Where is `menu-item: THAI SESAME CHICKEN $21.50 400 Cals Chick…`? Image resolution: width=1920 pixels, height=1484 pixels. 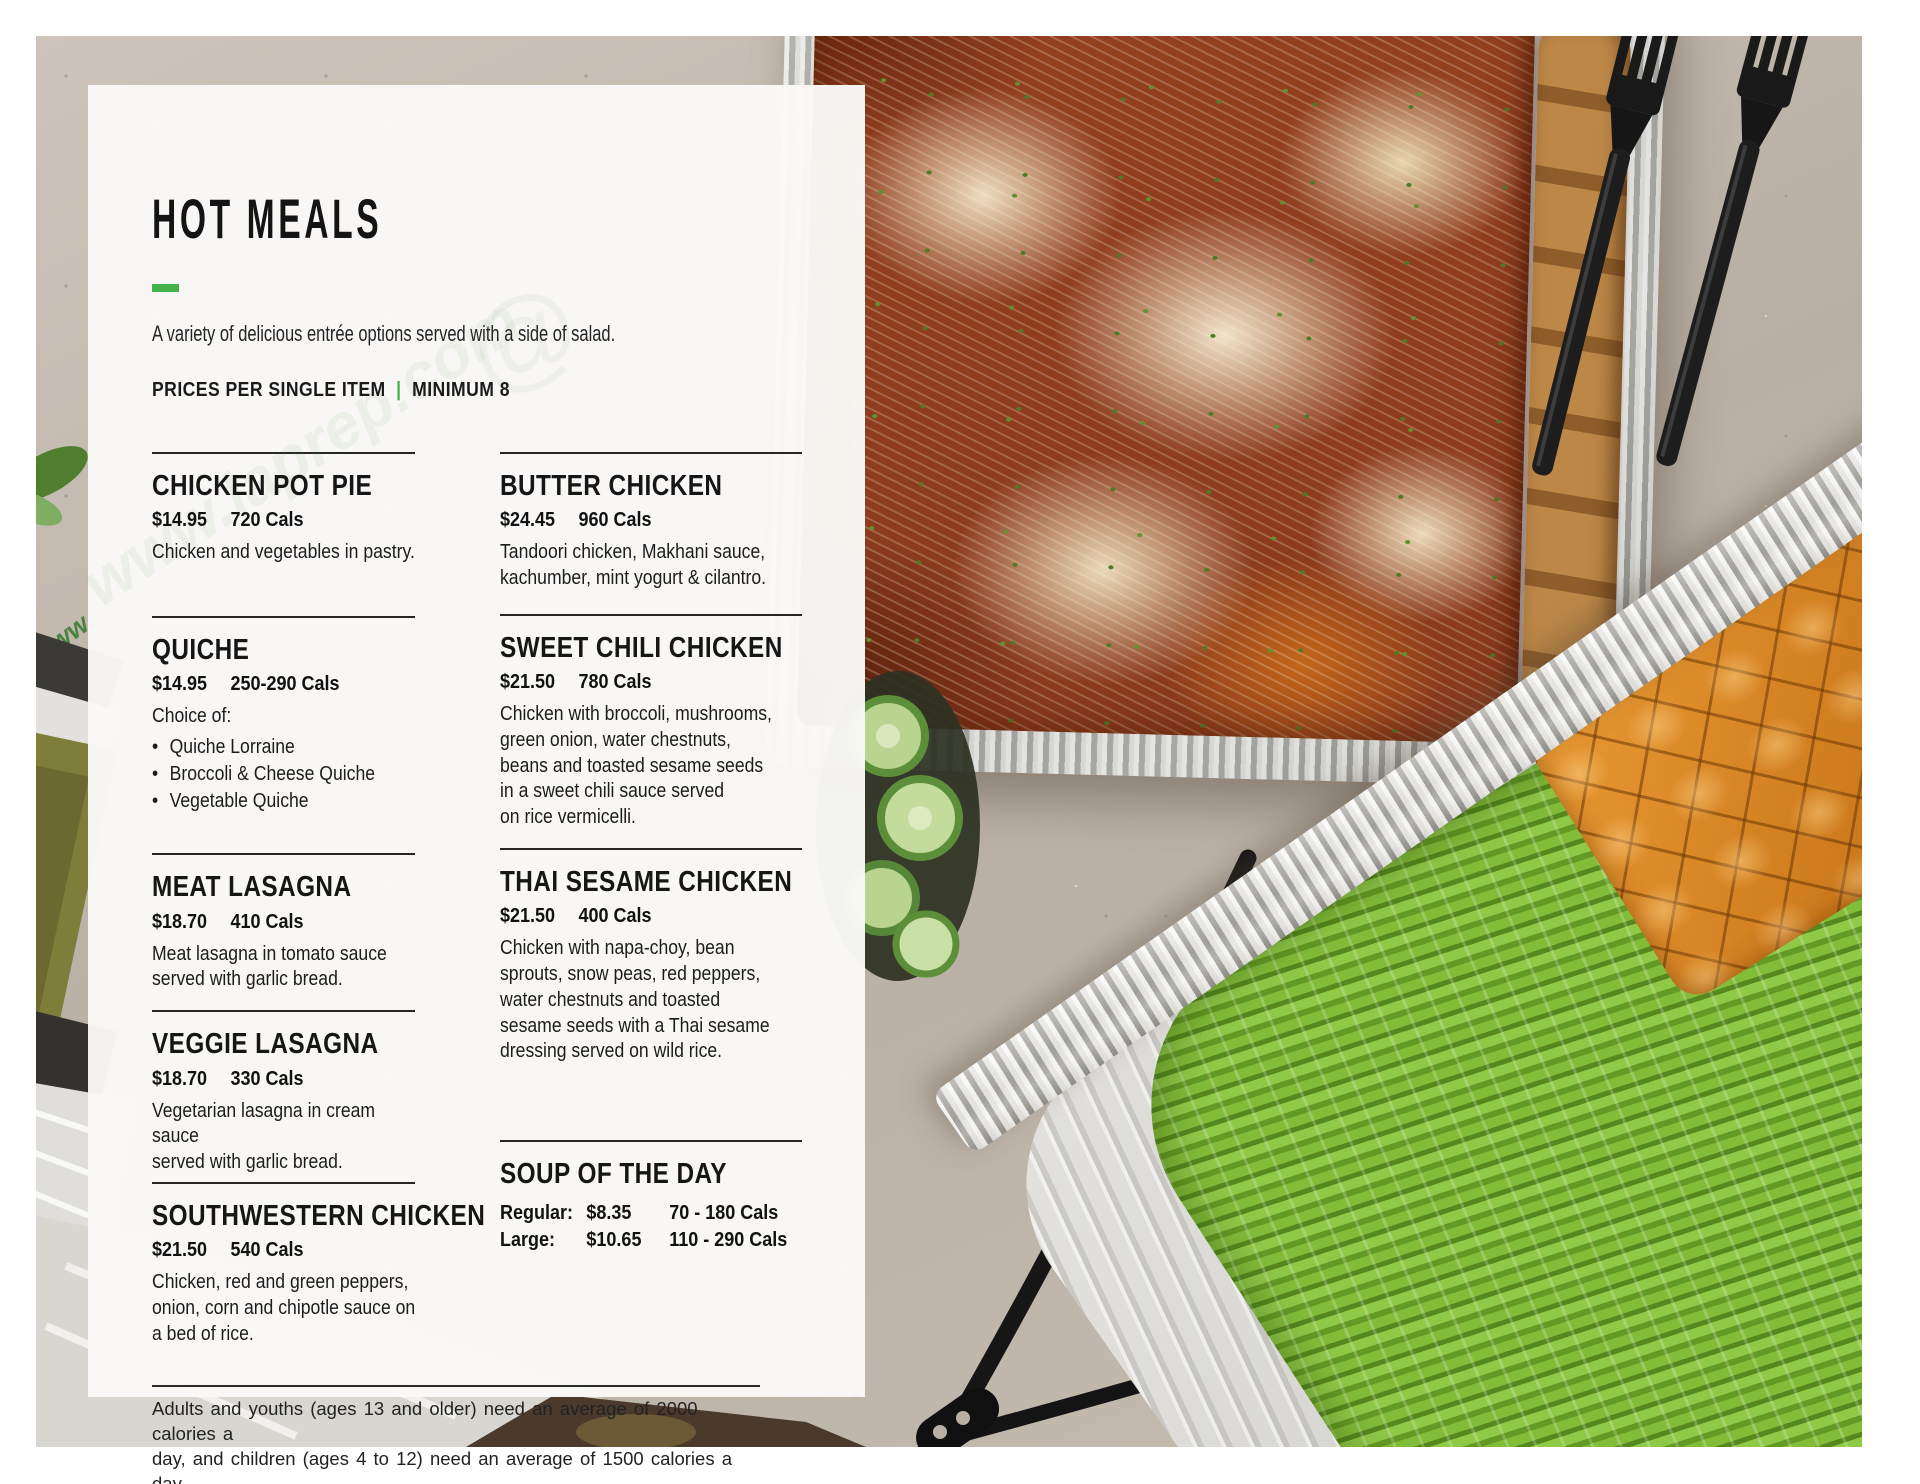 menu-item: THAI SESAME CHICKEN $21.50 400 Cals Chick… is located at coordinates (651, 956).